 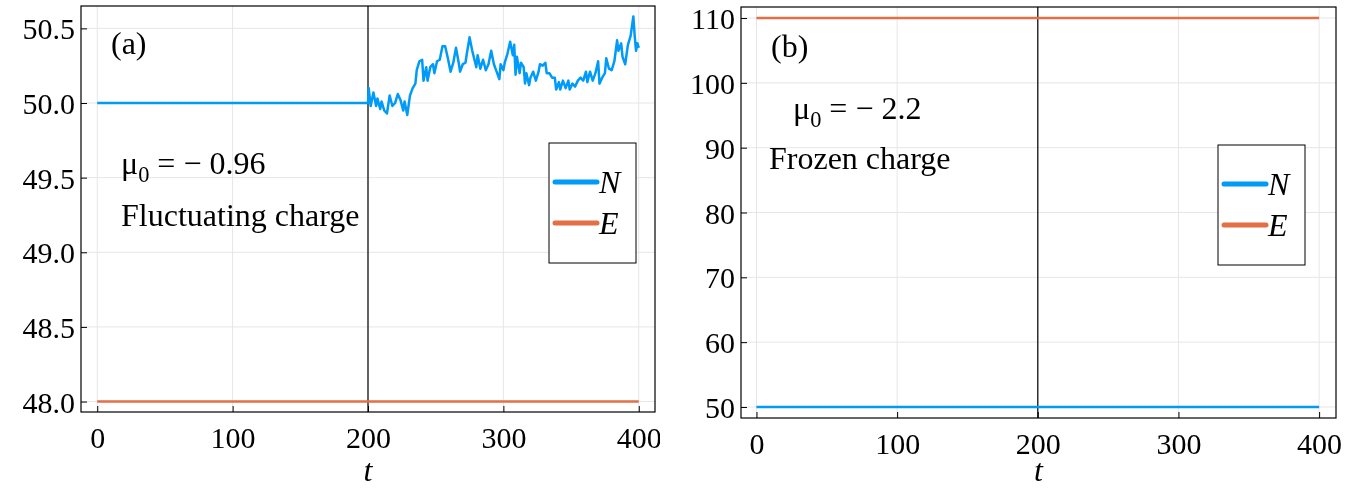 I want to click on annotation: μ$_{0}$ = − 0.96, so click(x=193, y=166).